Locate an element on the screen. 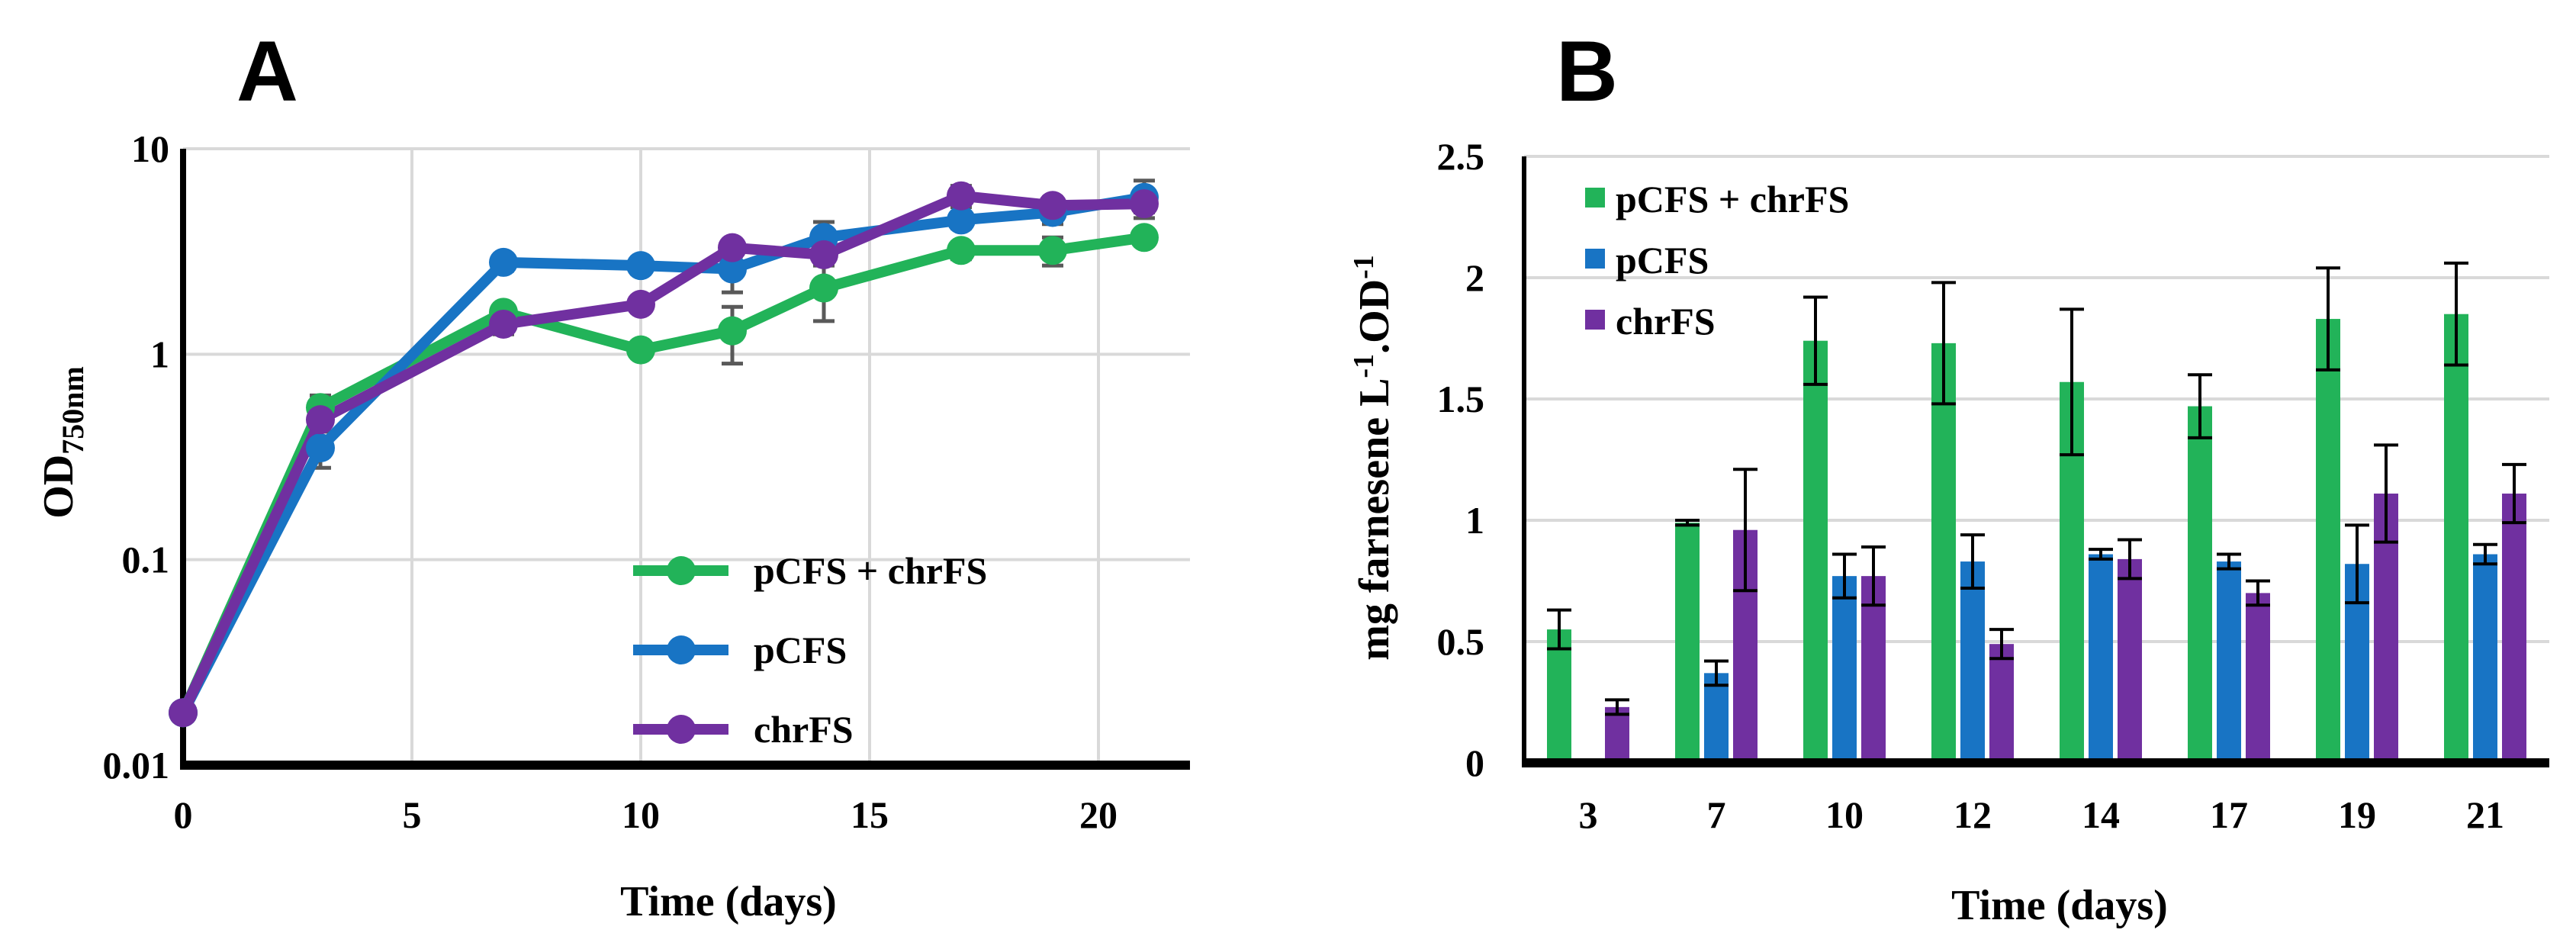  chart-b-y-tick-label: 1.5 is located at coordinates (1461, 399).